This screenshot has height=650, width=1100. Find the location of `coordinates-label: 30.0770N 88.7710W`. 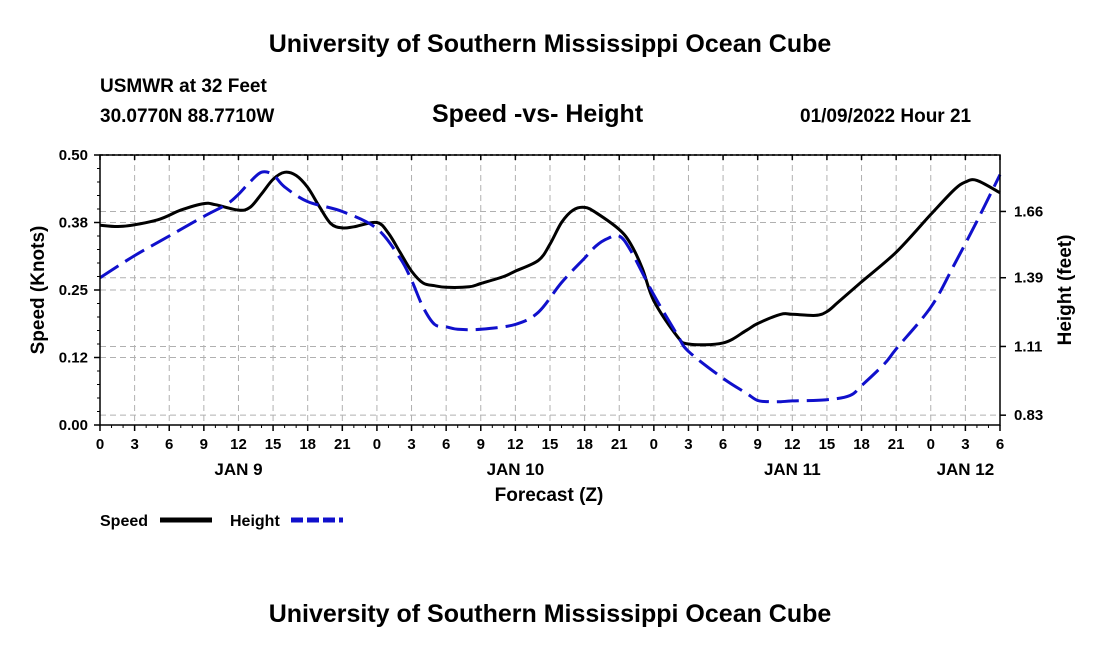

coordinates-label: 30.0770N 88.7710W is located at coordinates (187, 116).